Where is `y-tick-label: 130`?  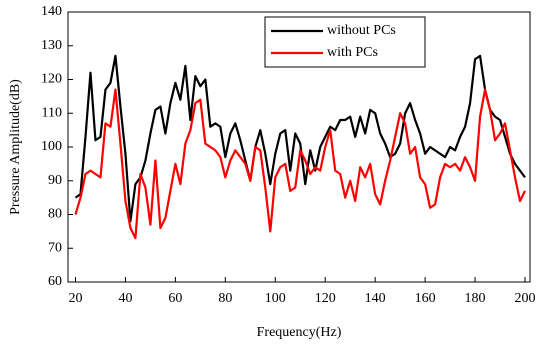
y-tick-label: 130 is located at coordinates (51, 45).